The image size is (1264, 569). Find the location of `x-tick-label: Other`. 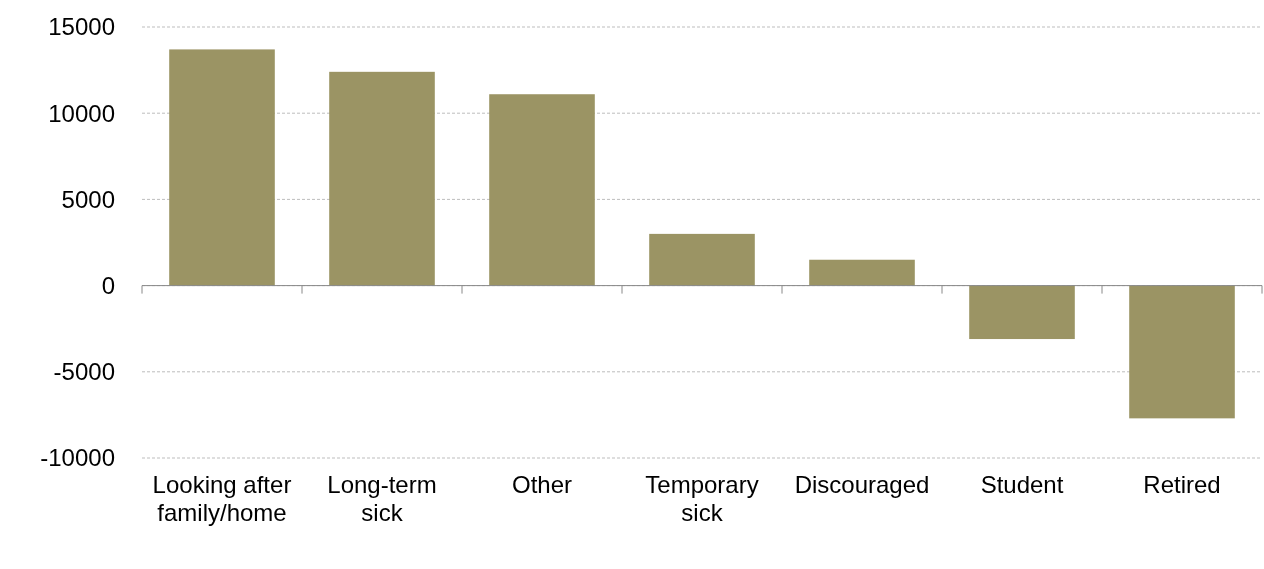

x-tick-label: Other is located at coordinates (542, 484).